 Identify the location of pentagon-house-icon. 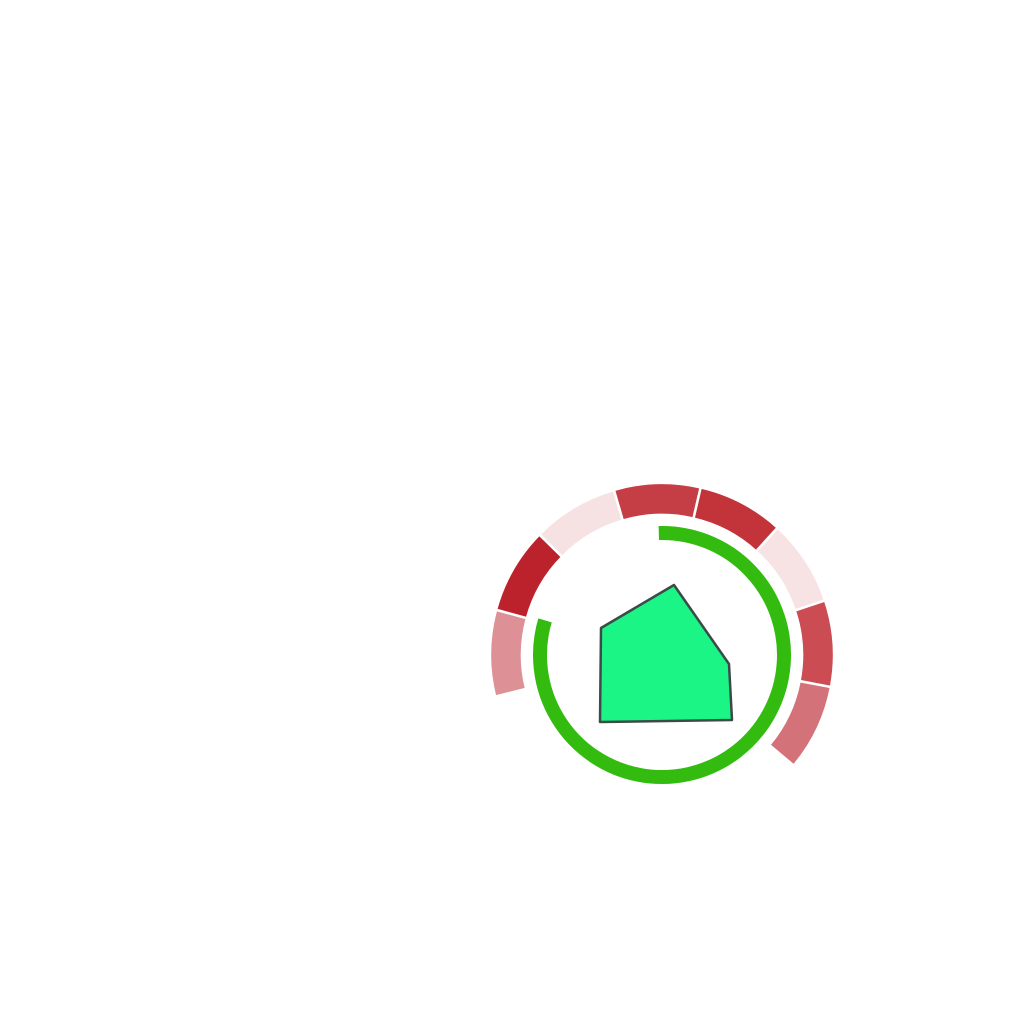
(666, 653).